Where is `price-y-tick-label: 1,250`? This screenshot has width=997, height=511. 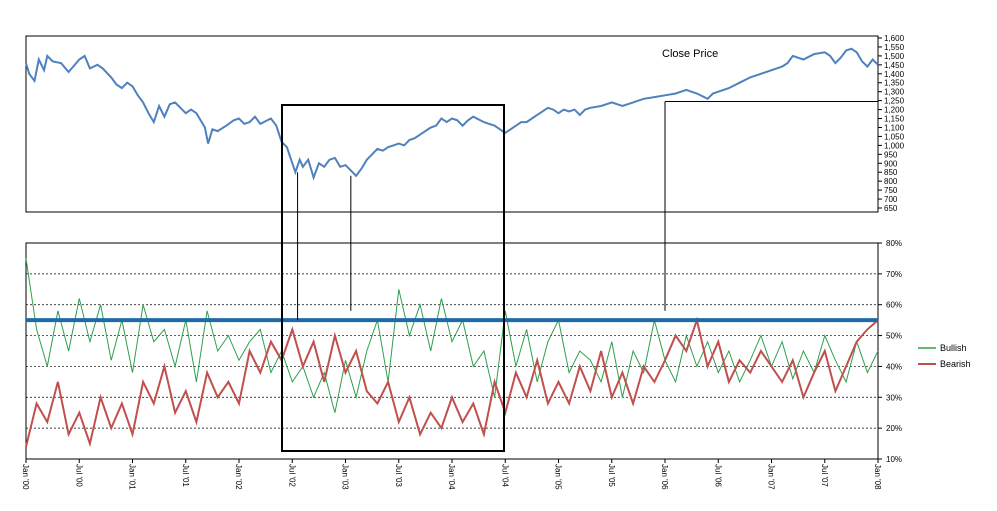
price-y-tick-label: 1,250 is located at coordinates (894, 101).